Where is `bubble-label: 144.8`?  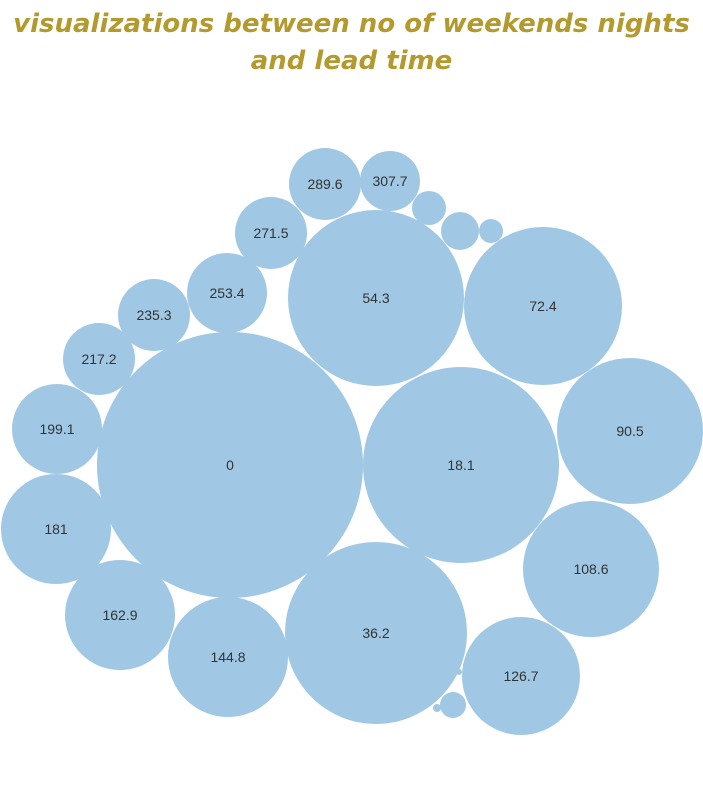 bubble-label: 144.8 is located at coordinates (227, 657).